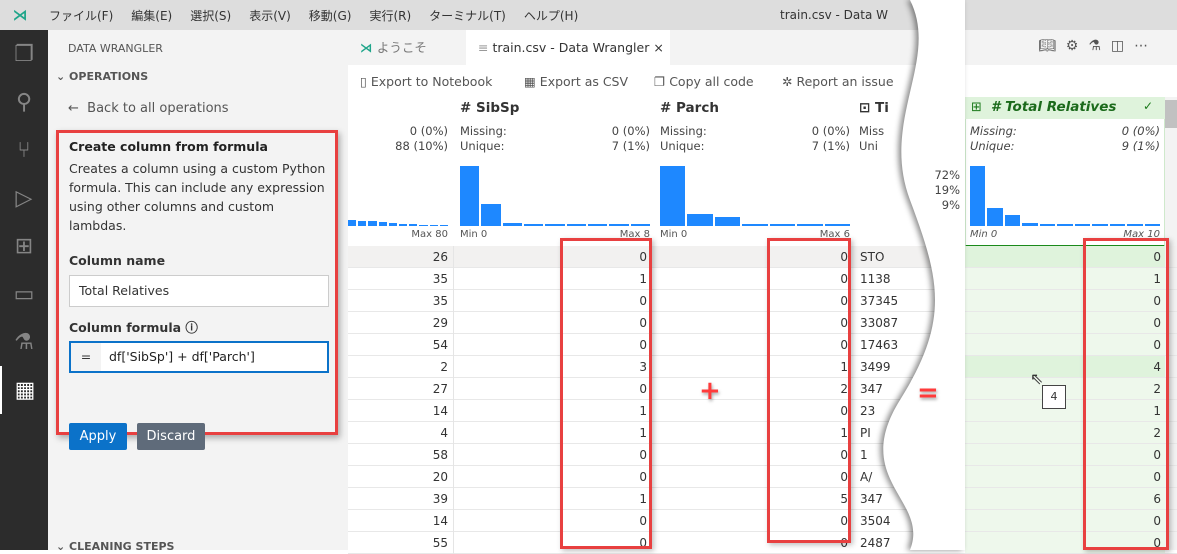  I want to click on data-wrangler-icon: ▦, so click(24, 390).